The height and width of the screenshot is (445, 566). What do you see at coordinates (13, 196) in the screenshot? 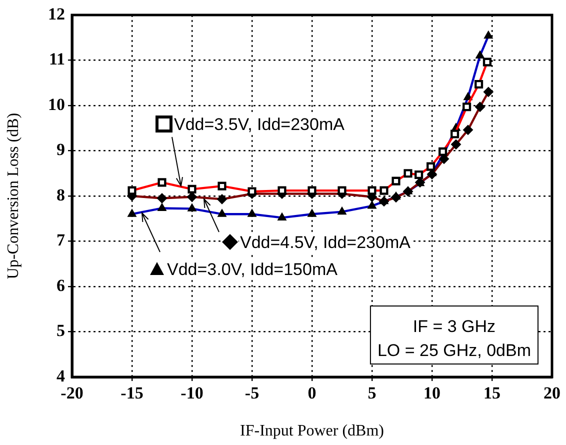
I see `y-axis-title: Up-Conversion Loss (dB)` at bounding box center [13, 196].